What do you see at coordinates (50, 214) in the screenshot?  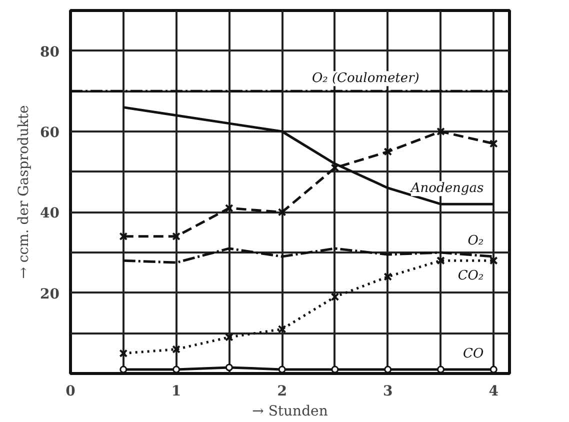 I see `y-tick-label: 40` at bounding box center [50, 214].